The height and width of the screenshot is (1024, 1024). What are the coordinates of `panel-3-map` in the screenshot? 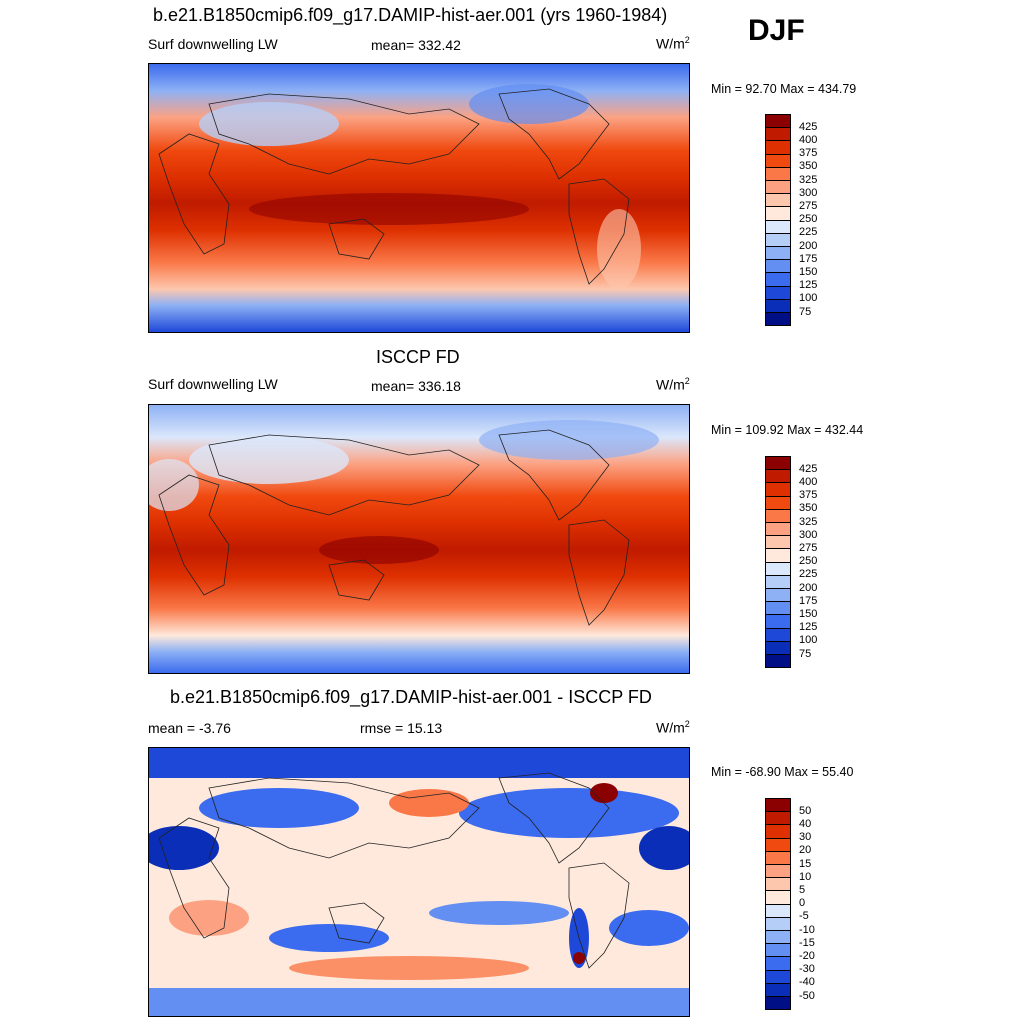 It's located at (419, 882).